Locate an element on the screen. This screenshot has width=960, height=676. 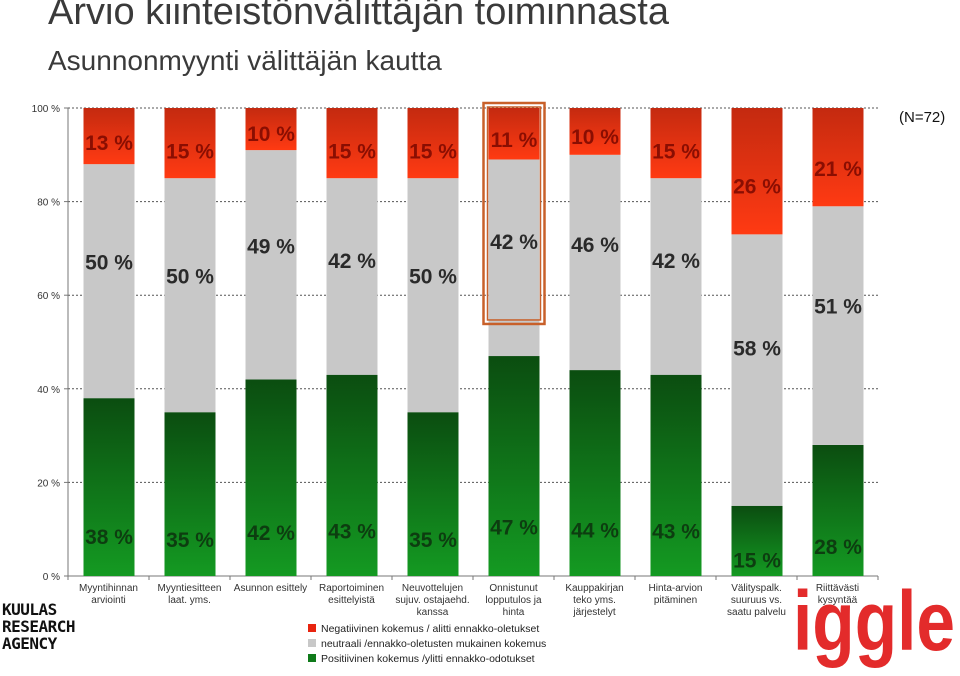
sample-size-label: (N=72) is located at coordinates (922, 117).